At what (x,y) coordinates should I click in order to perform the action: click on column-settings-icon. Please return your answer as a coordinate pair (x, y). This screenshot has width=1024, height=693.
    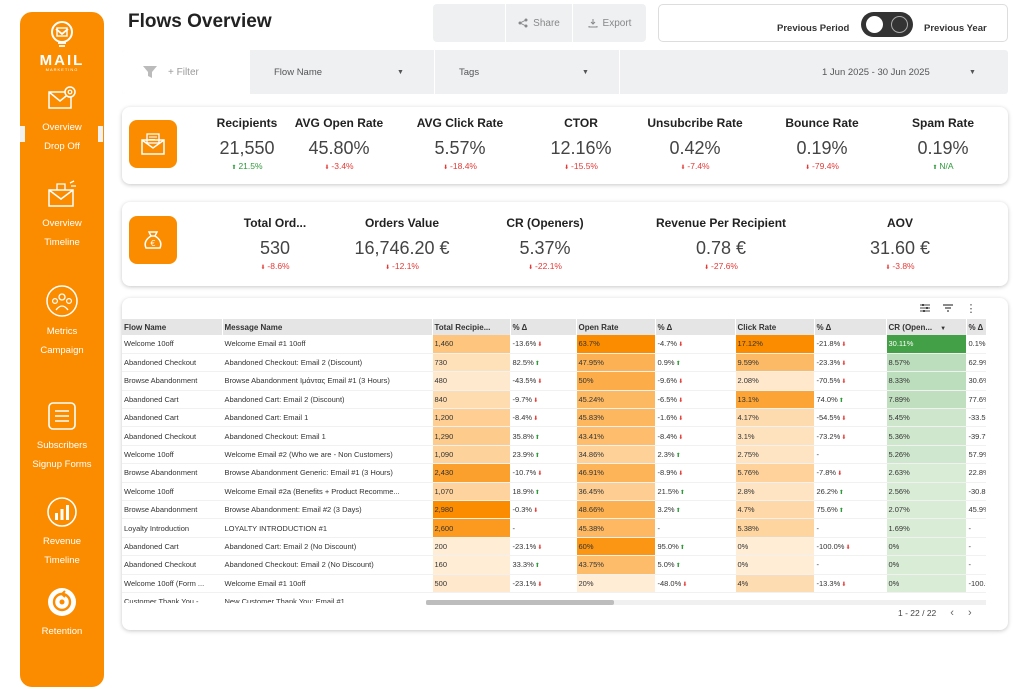
    Looking at the image, I should click on (925, 309).